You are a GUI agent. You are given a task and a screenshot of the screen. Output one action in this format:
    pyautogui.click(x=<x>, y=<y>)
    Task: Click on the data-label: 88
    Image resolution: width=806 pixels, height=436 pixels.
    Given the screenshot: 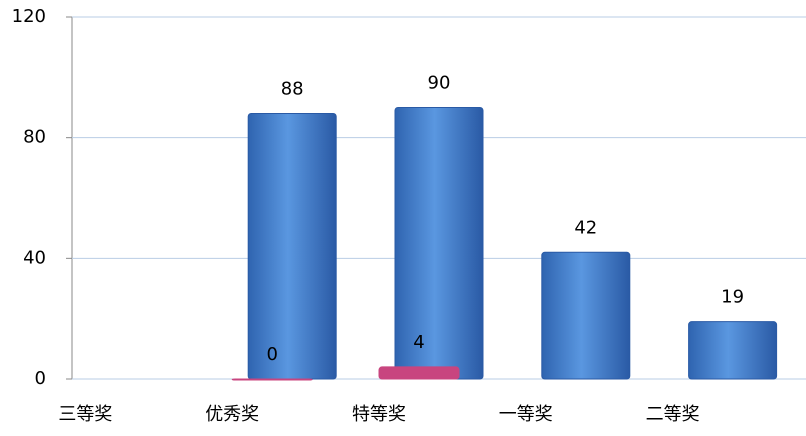 What is the action you would take?
    pyautogui.click(x=292, y=89)
    